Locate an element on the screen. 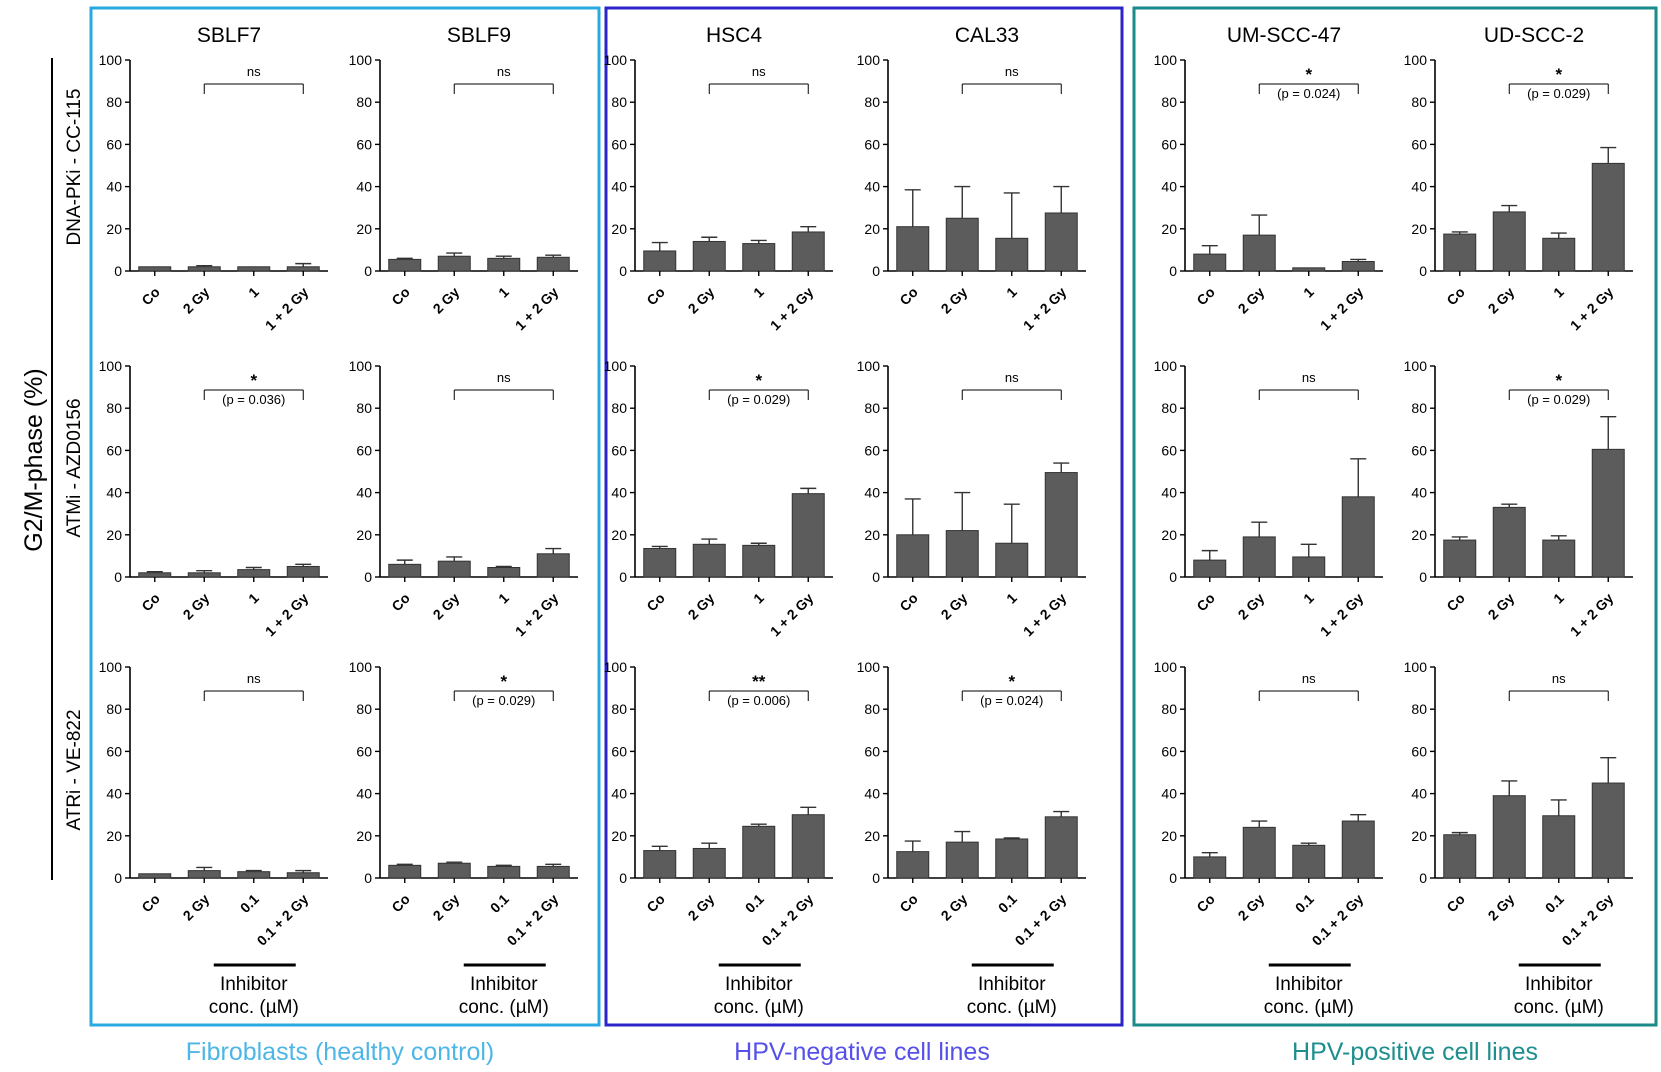 The width and height of the screenshot is (1661, 1072). row-label: ATMi - AZD0156 is located at coordinates (74, 467).